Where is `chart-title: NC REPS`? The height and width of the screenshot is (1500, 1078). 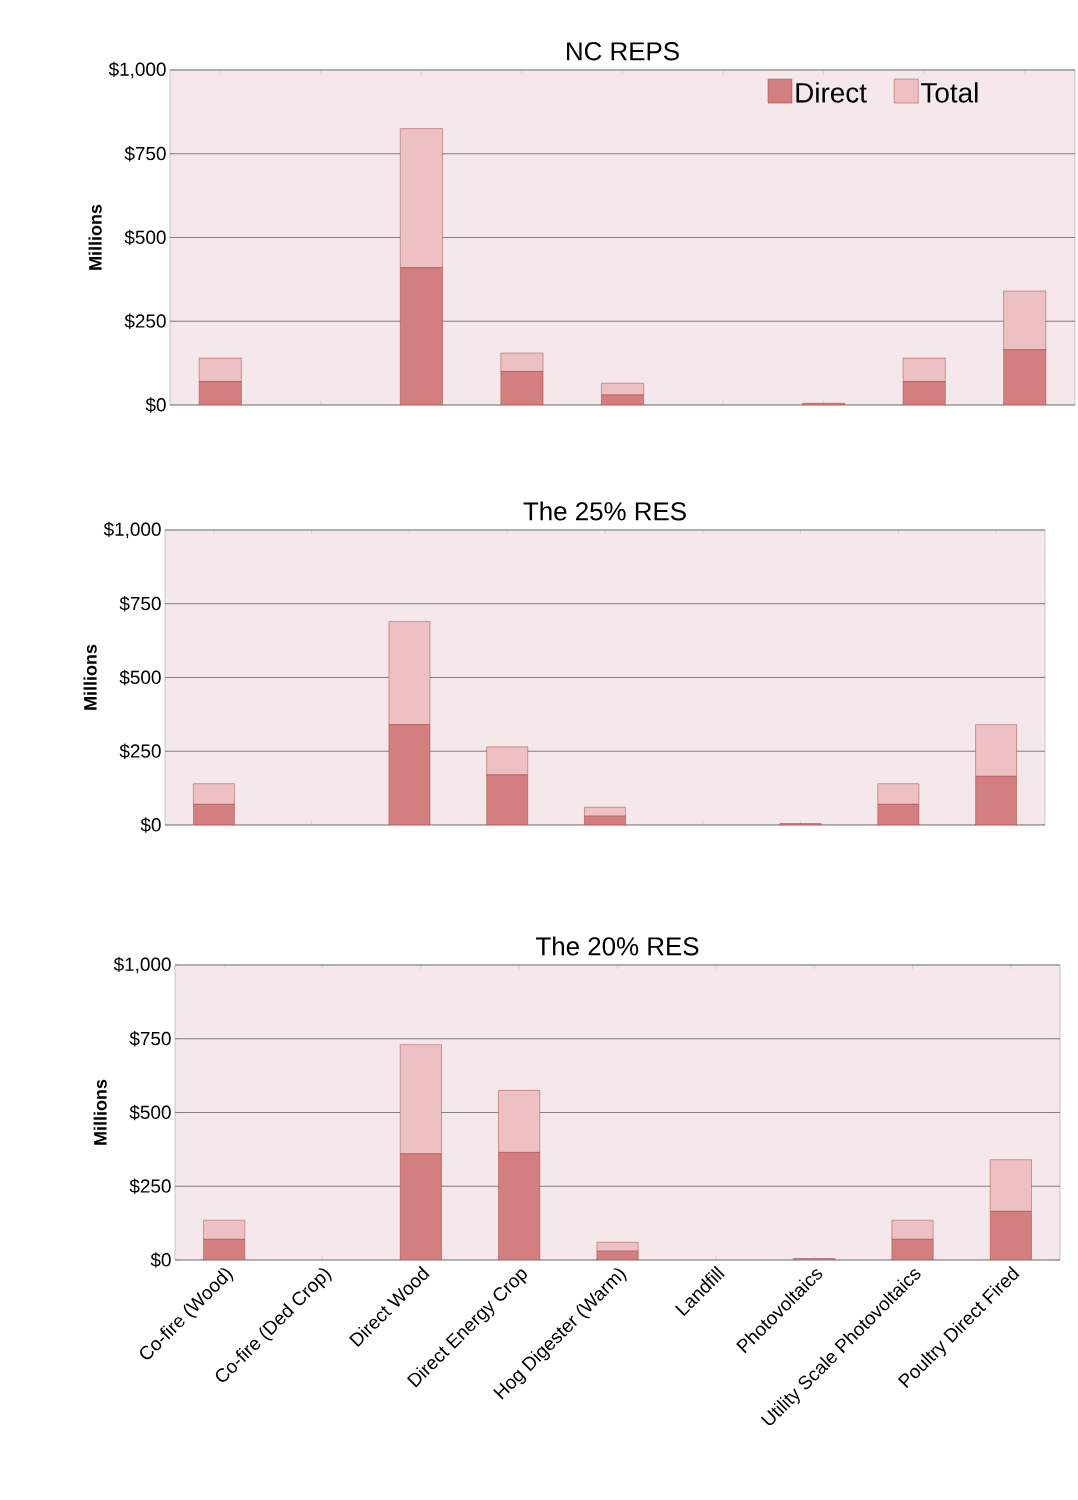
chart-title: NC REPS is located at coordinates (623, 51).